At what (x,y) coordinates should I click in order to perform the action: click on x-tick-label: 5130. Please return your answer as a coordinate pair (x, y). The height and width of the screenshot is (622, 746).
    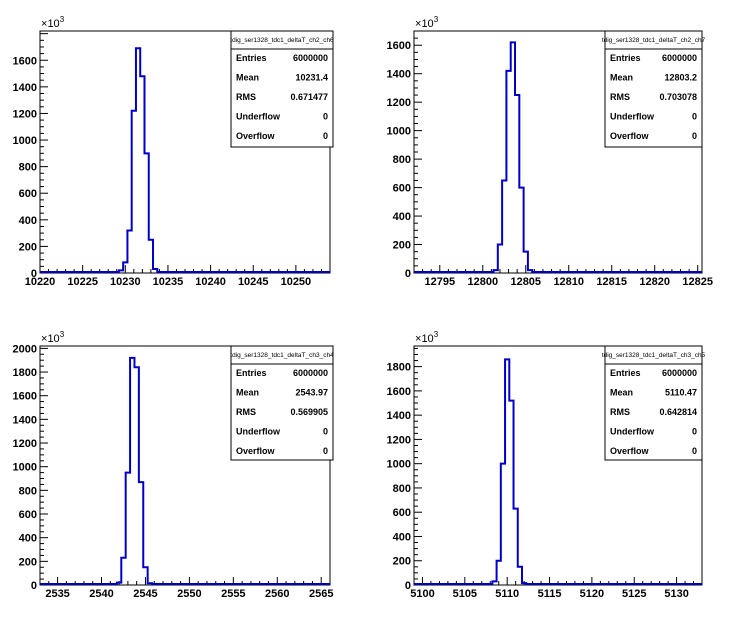
    Looking at the image, I should click on (676, 594).